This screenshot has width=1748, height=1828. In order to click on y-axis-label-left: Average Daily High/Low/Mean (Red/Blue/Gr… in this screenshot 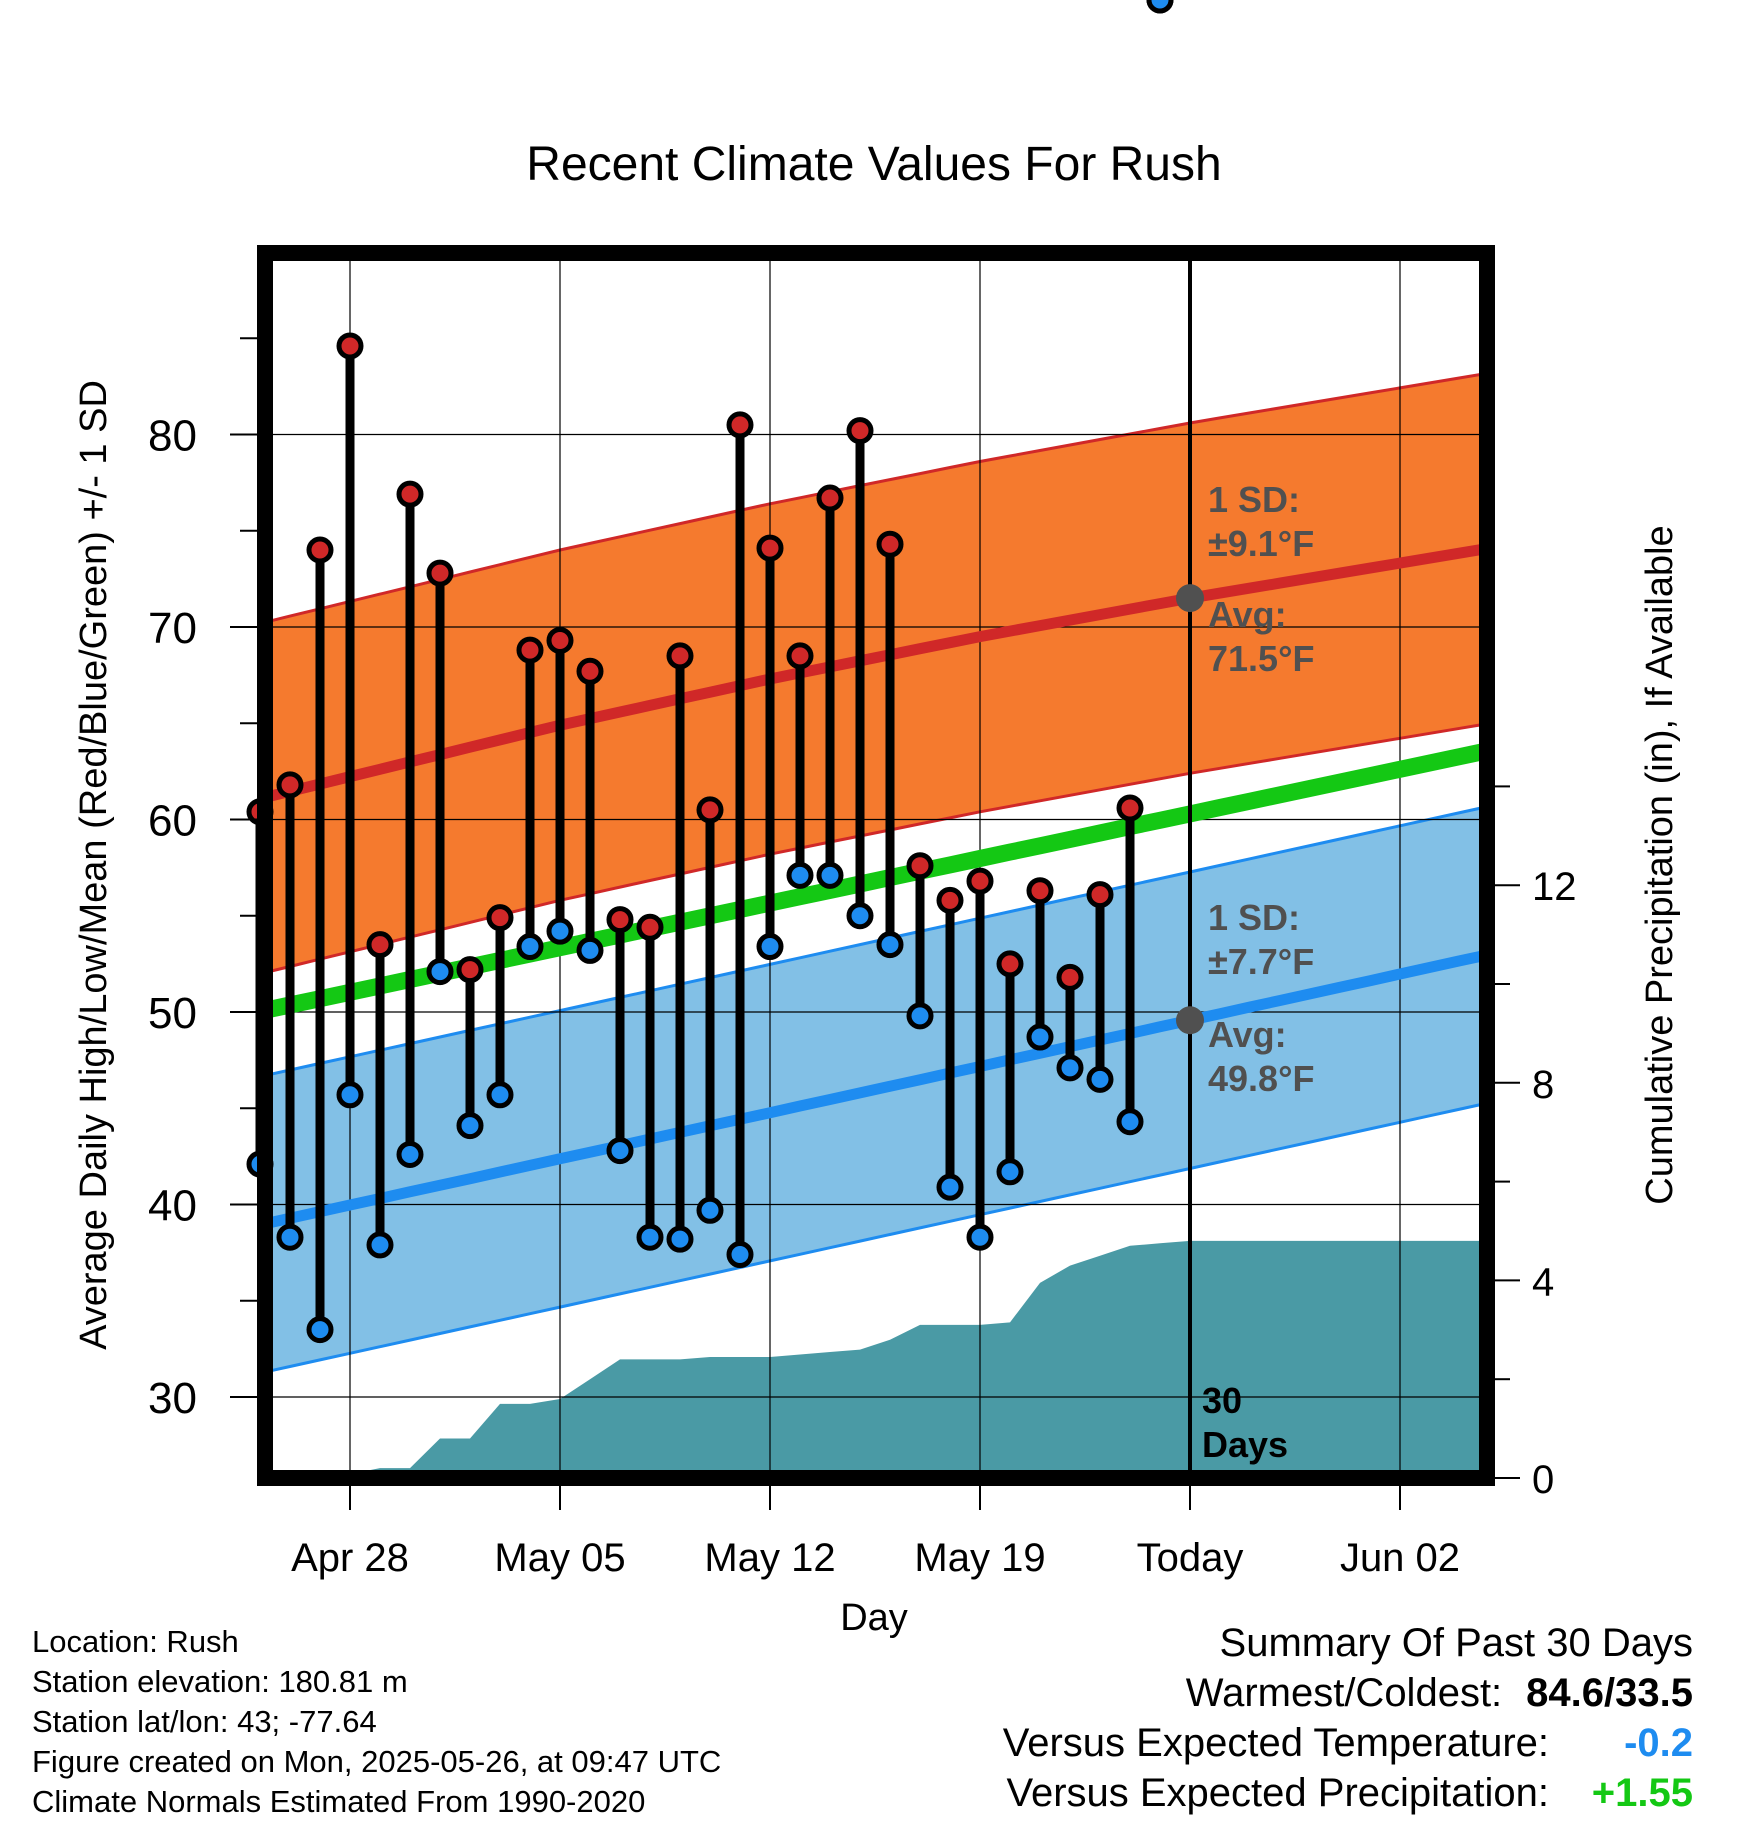, I will do `click(94, 865)`.